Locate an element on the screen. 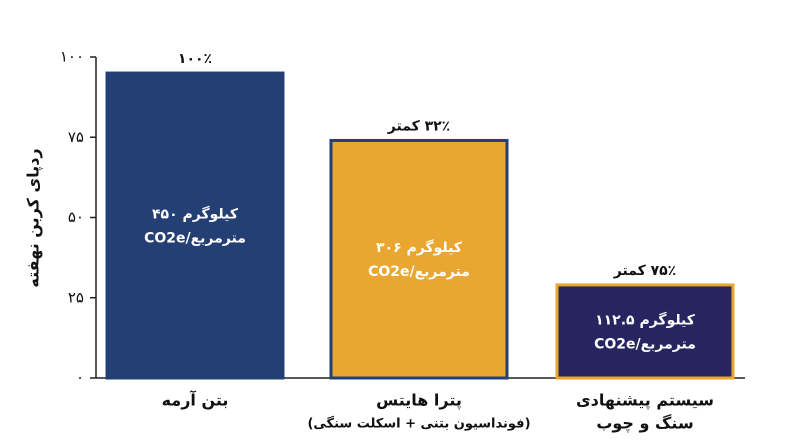 This screenshot has width=800, height=447. y-tick-label: ۱۰۰ is located at coordinates (72, 57).